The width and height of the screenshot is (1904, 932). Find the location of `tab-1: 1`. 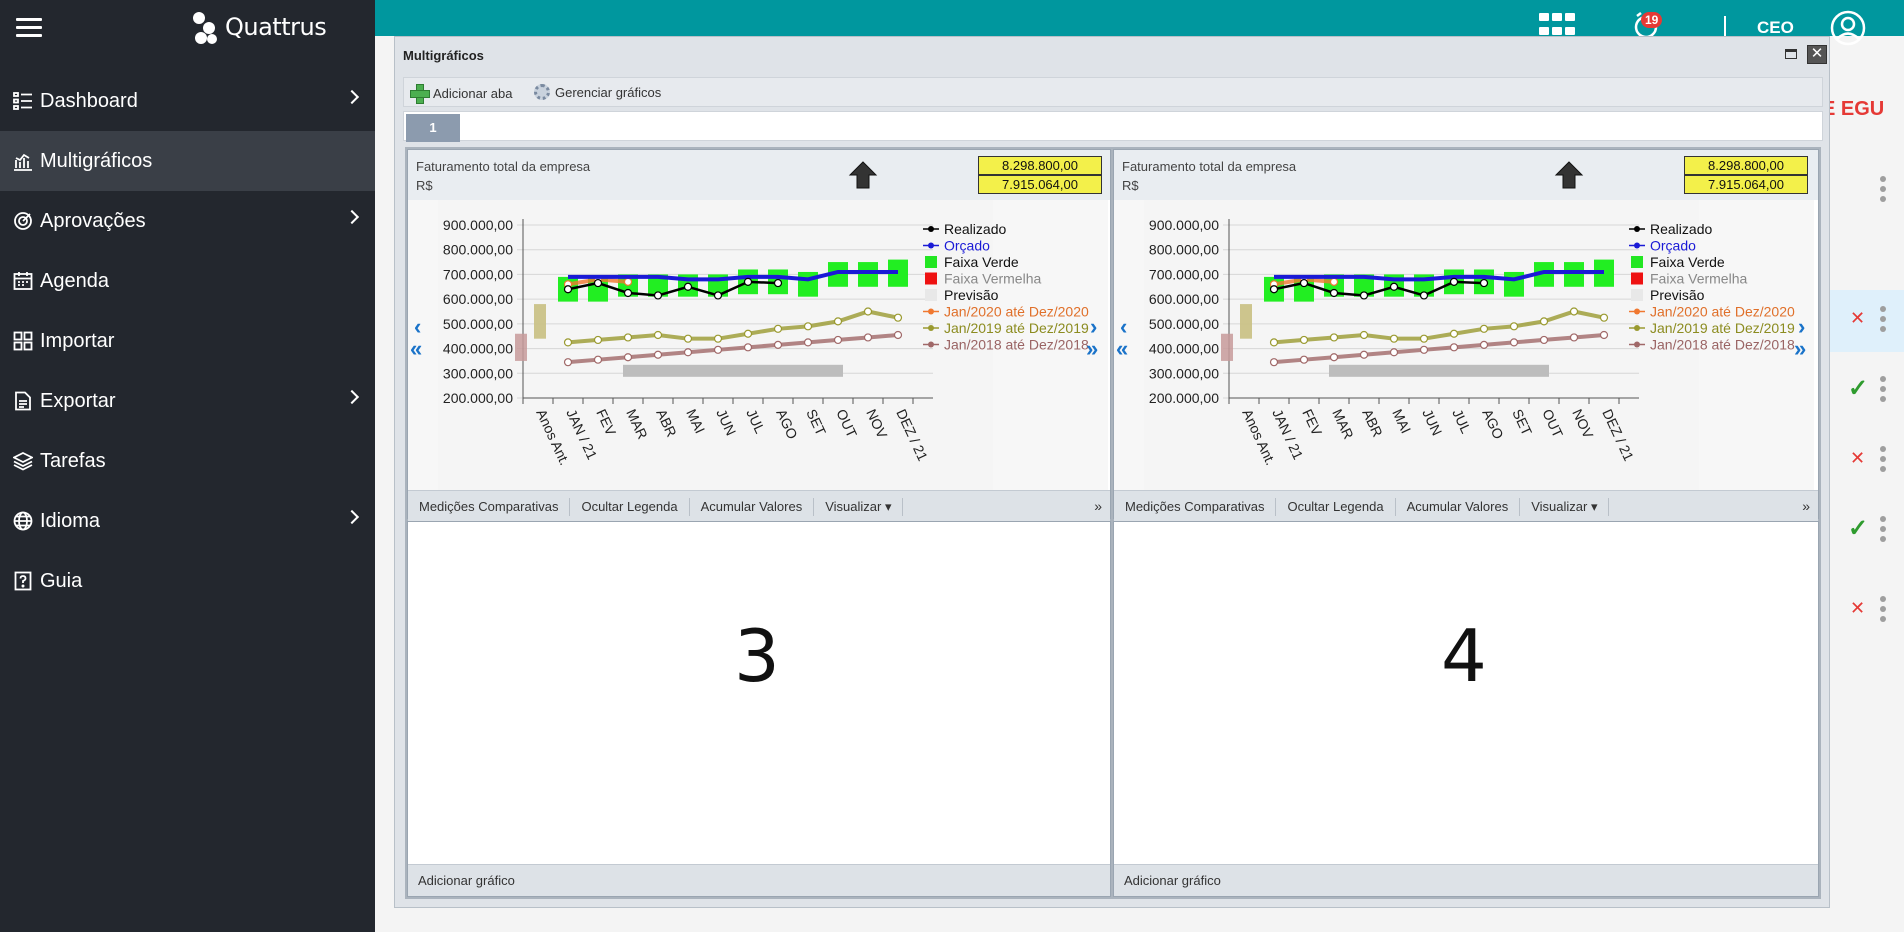

tab-1: 1 is located at coordinates (433, 128).